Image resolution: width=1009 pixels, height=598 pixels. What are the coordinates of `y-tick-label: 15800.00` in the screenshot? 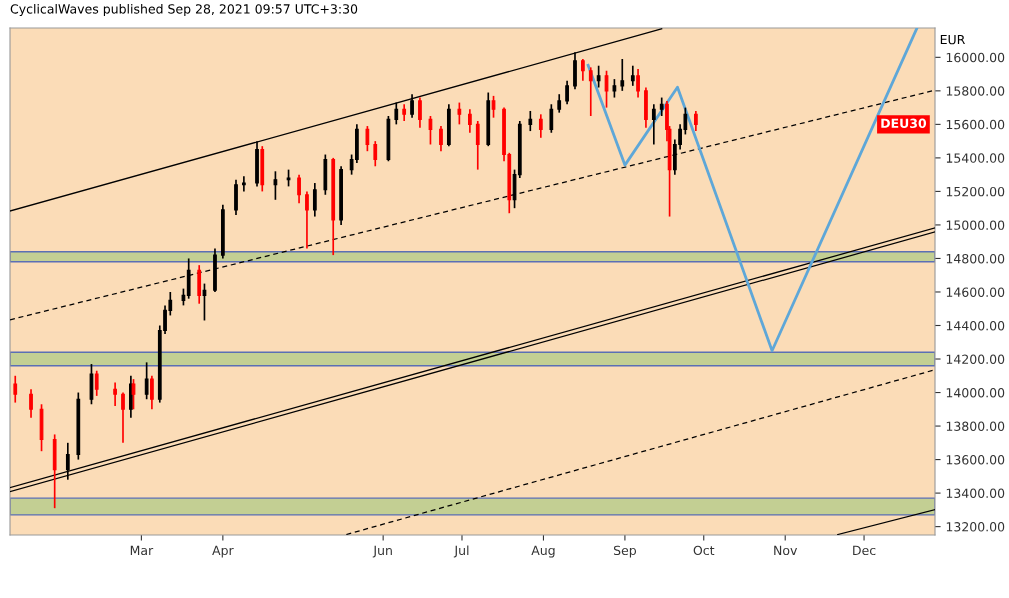 It's located at (975, 91).